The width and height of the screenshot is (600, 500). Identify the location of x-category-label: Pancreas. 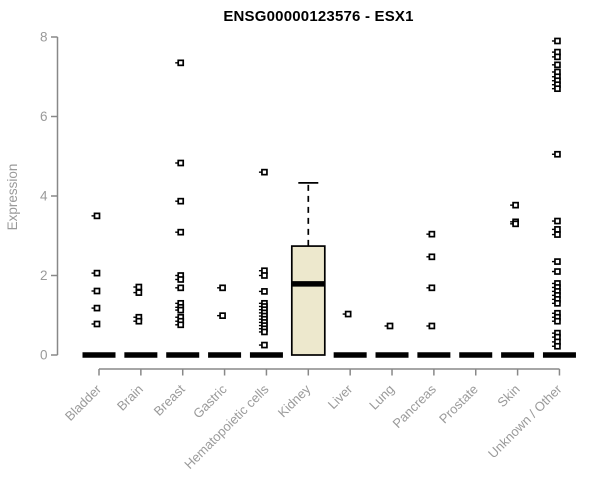
(415, 406).